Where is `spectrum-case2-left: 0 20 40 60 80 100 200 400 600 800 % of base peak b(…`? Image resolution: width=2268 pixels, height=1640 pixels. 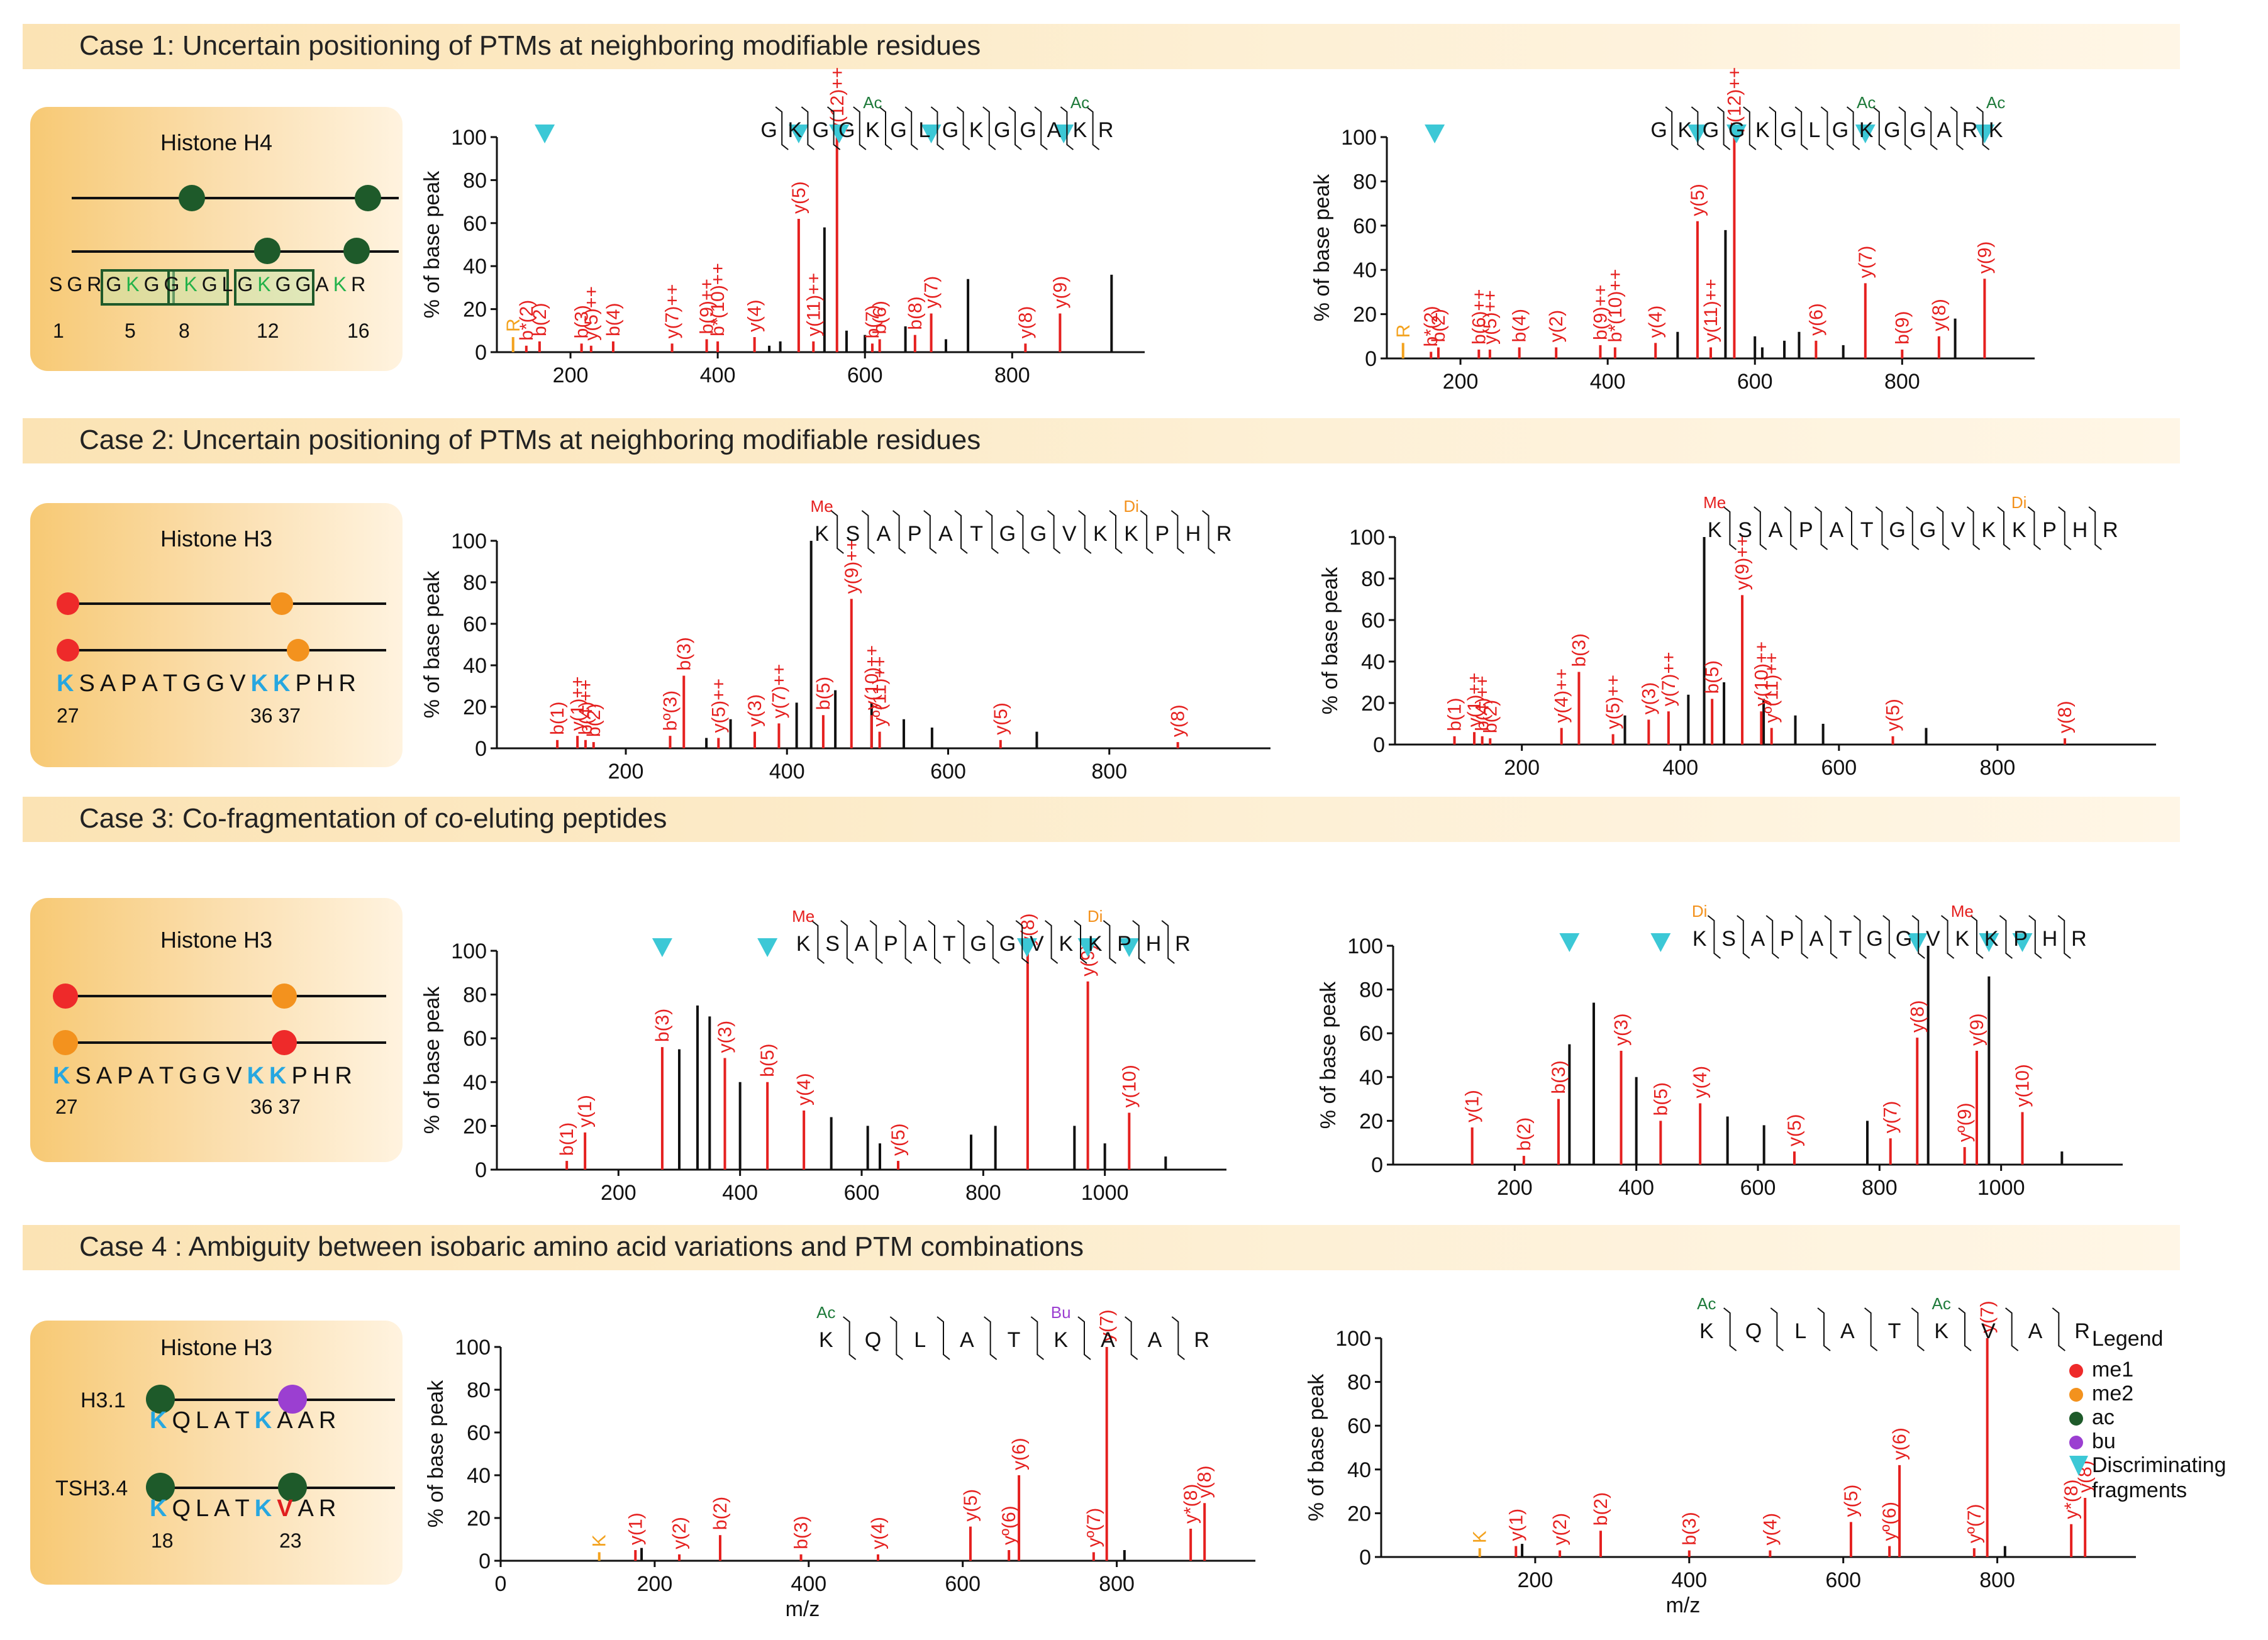
spectrum-case2-left: 0 20 40 60 80 100 200 400 600 800 % of base peak b(… is located at coordinates (845, 641).